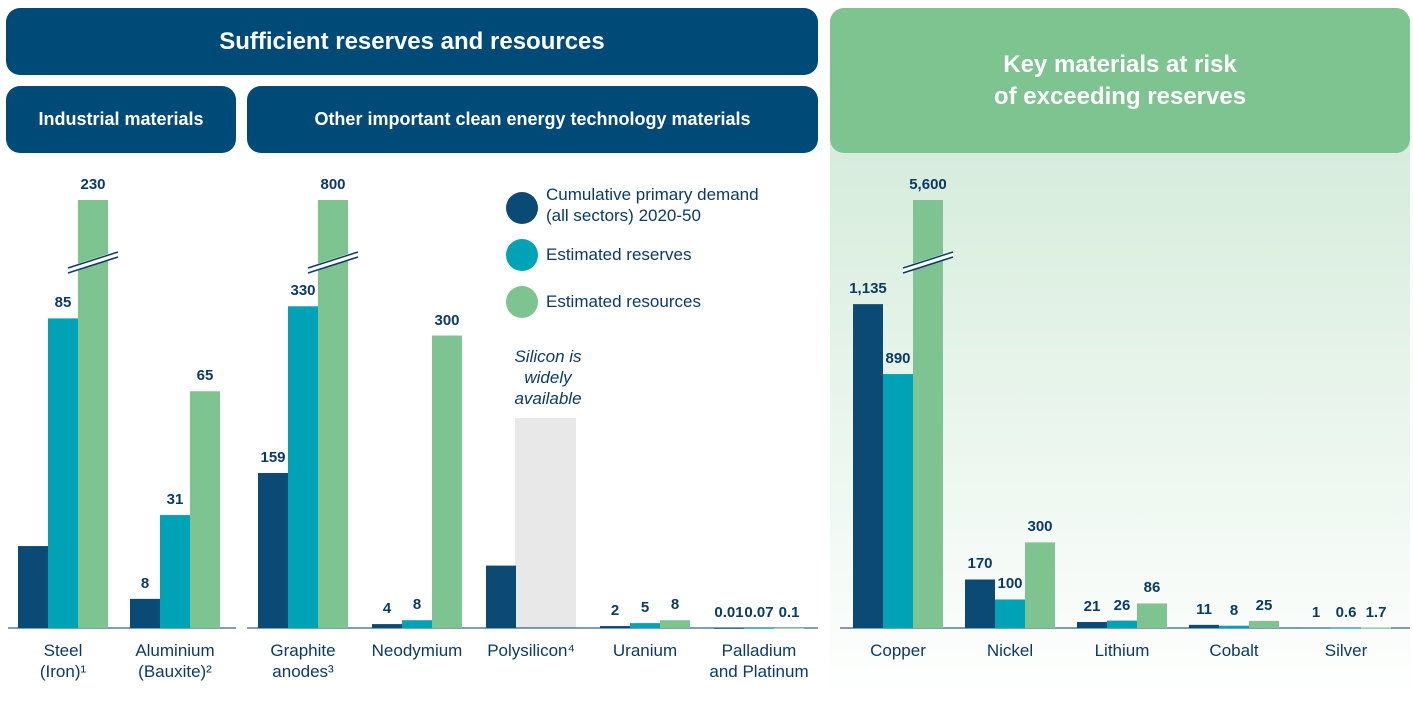 The image size is (1413, 702). What do you see at coordinates (1204, 609) in the screenshot?
I see `value-label: 11` at bounding box center [1204, 609].